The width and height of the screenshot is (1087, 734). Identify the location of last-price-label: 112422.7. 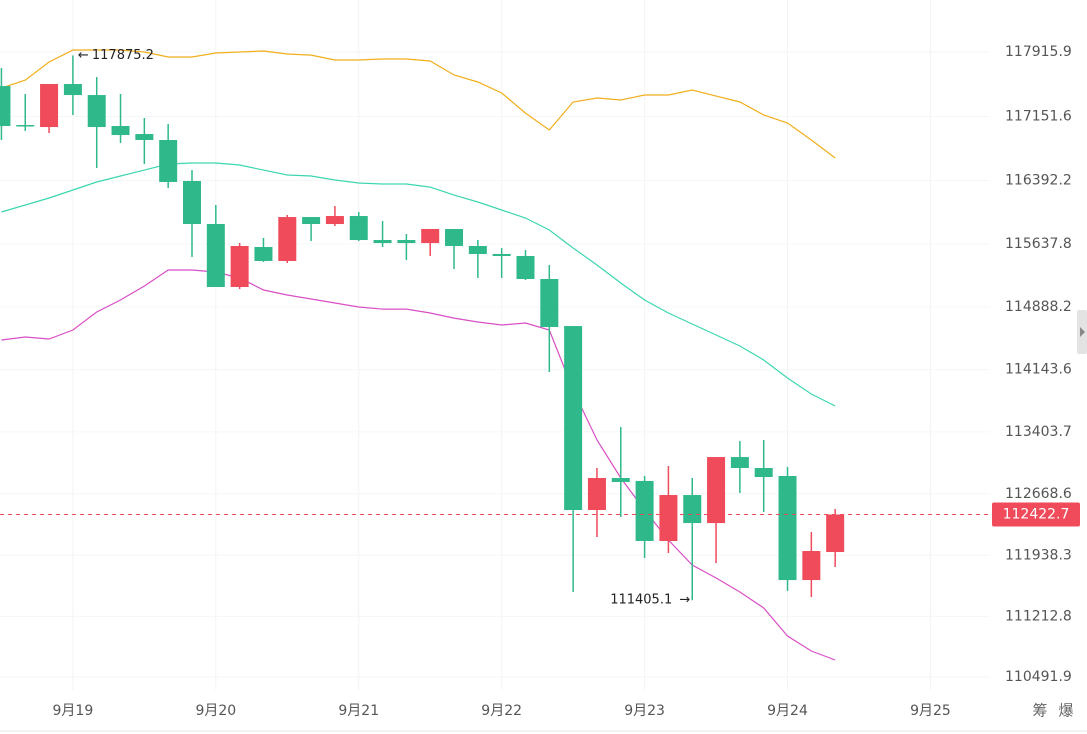
(1036, 514).